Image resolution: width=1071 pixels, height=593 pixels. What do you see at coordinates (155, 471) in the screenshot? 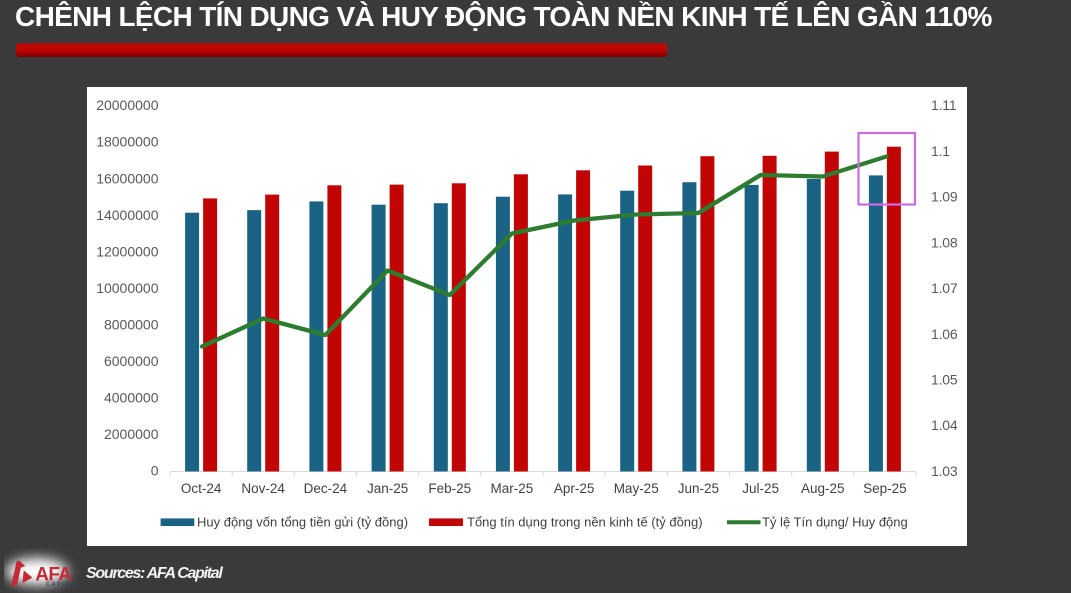
I see `svg-text: 0` at bounding box center [155, 471].